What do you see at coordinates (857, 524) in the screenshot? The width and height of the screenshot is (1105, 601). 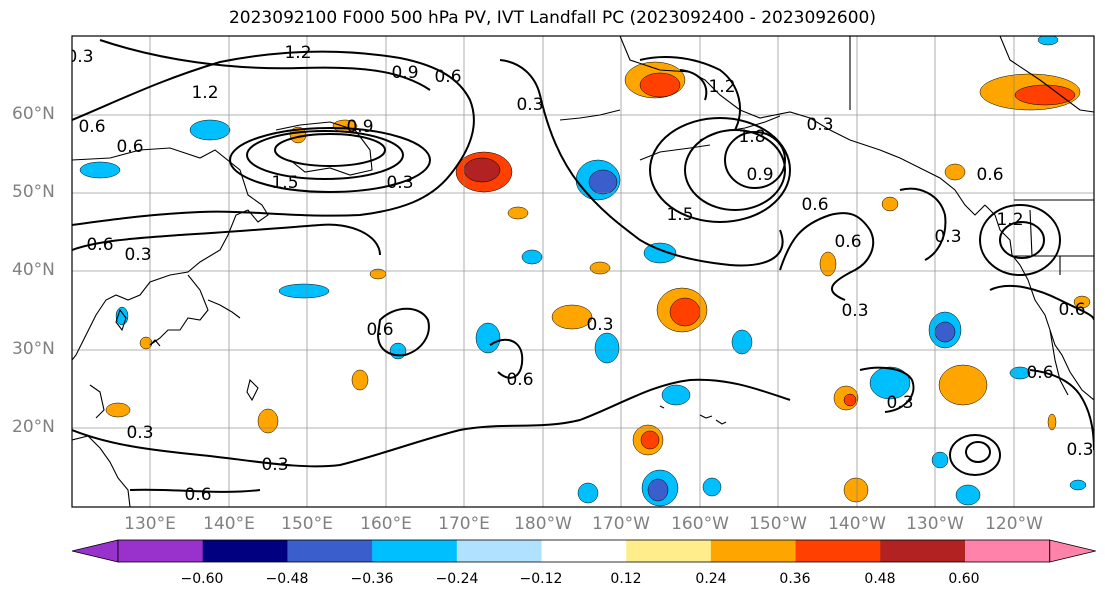 I see `lon-label-140w: 140°W` at bounding box center [857, 524].